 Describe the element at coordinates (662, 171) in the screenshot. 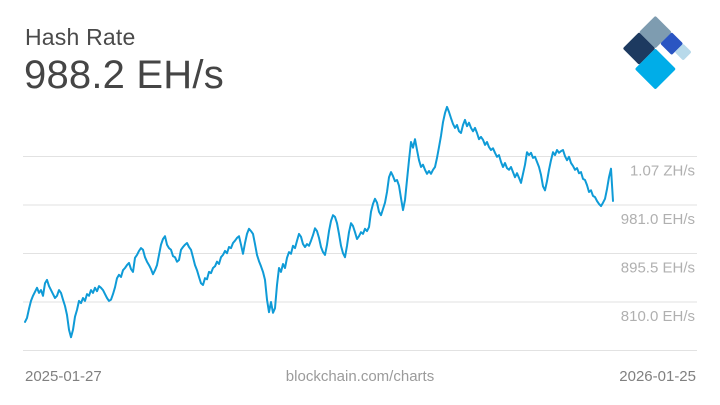

I see `y-axis-label: 1.07 ZH/s` at that location.